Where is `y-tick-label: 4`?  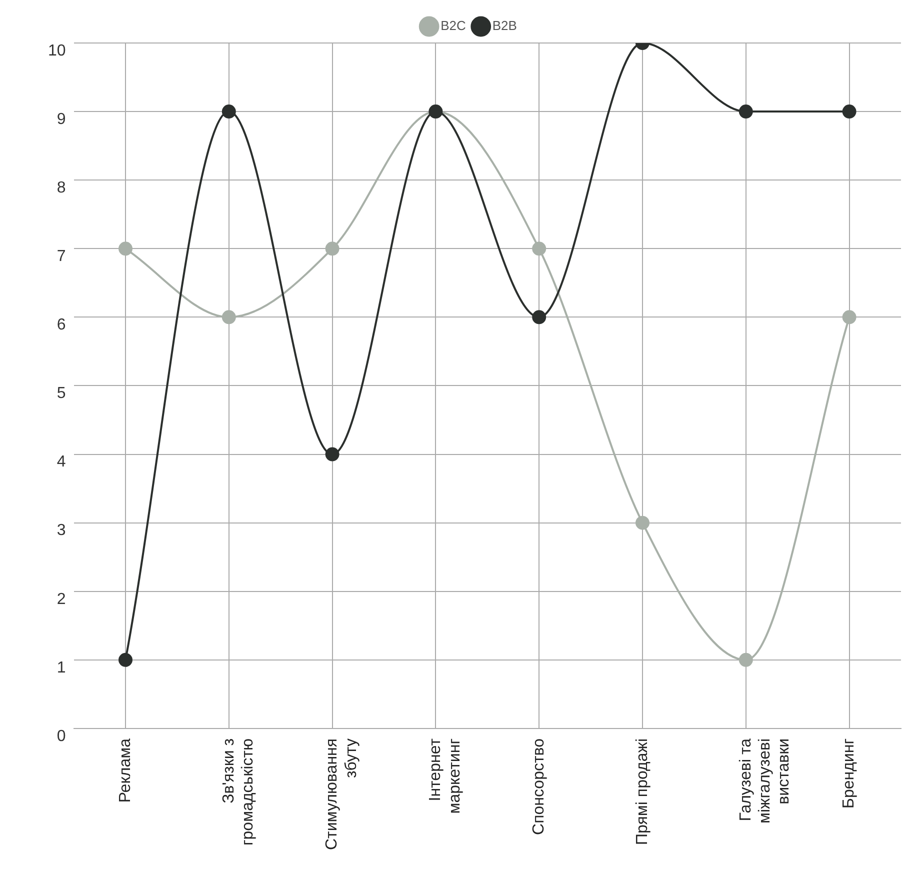
y-tick-label: 4 is located at coordinates (61, 462).